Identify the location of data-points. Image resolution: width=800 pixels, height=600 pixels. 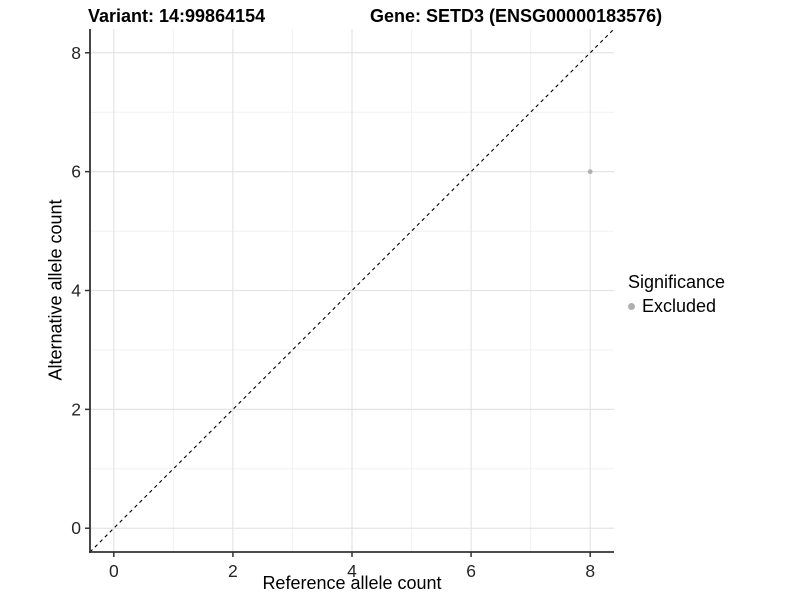
(590, 172).